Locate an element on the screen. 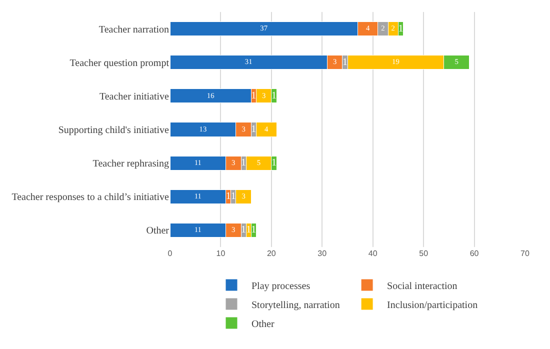 The width and height of the screenshot is (550, 349). x-tick-label: 30 is located at coordinates (323, 253).